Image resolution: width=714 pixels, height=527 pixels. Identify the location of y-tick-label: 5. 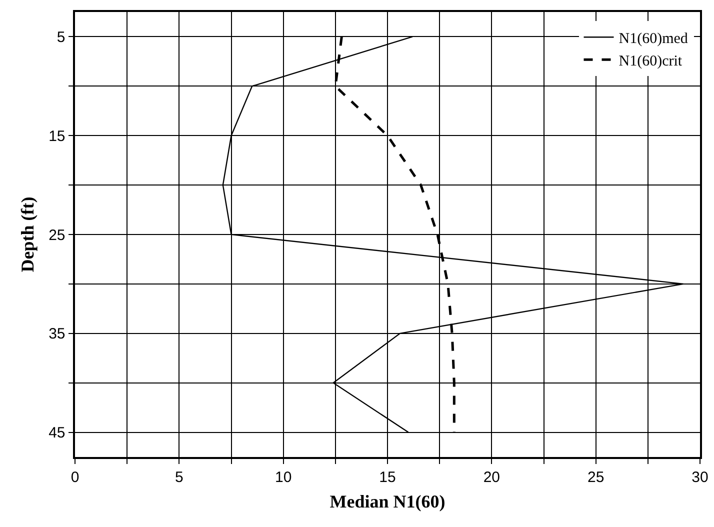
(61, 37).